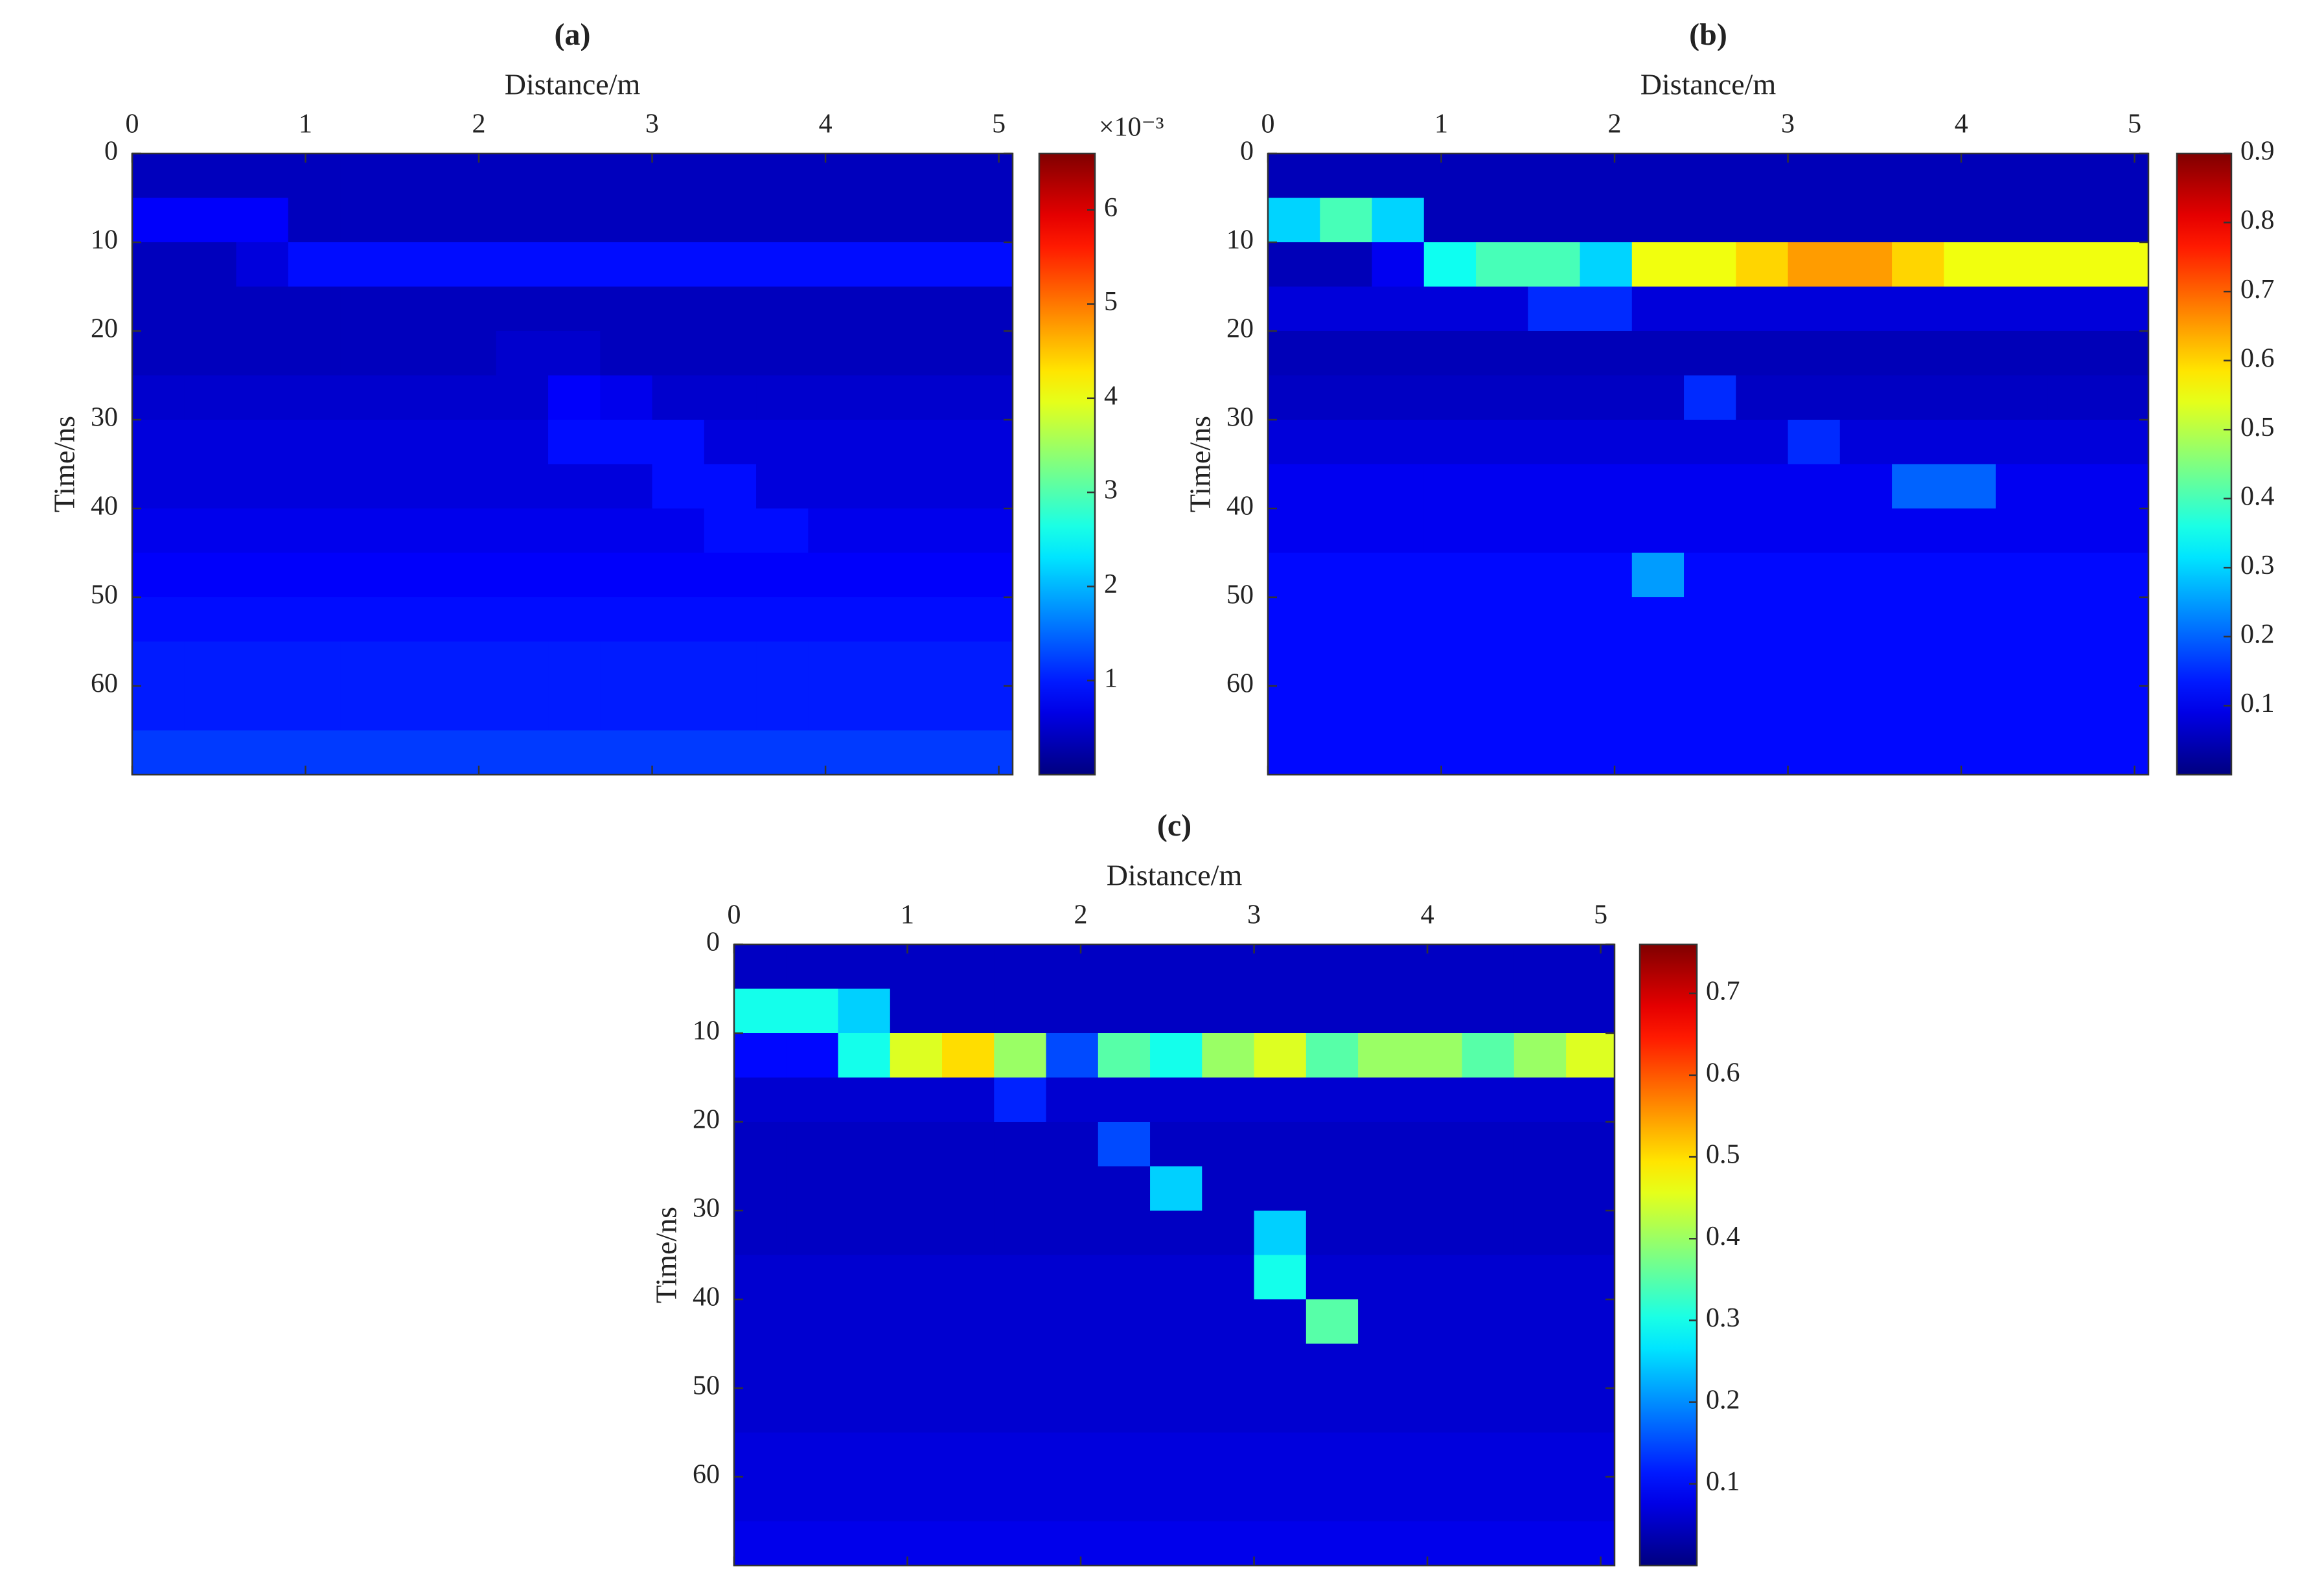 The width and height of the screenshot is (2324, 1574). What do you see at coordinates (1708, 464) in the screenshot?
I see `heatmap-cells` at bounding box center [1708, 464].